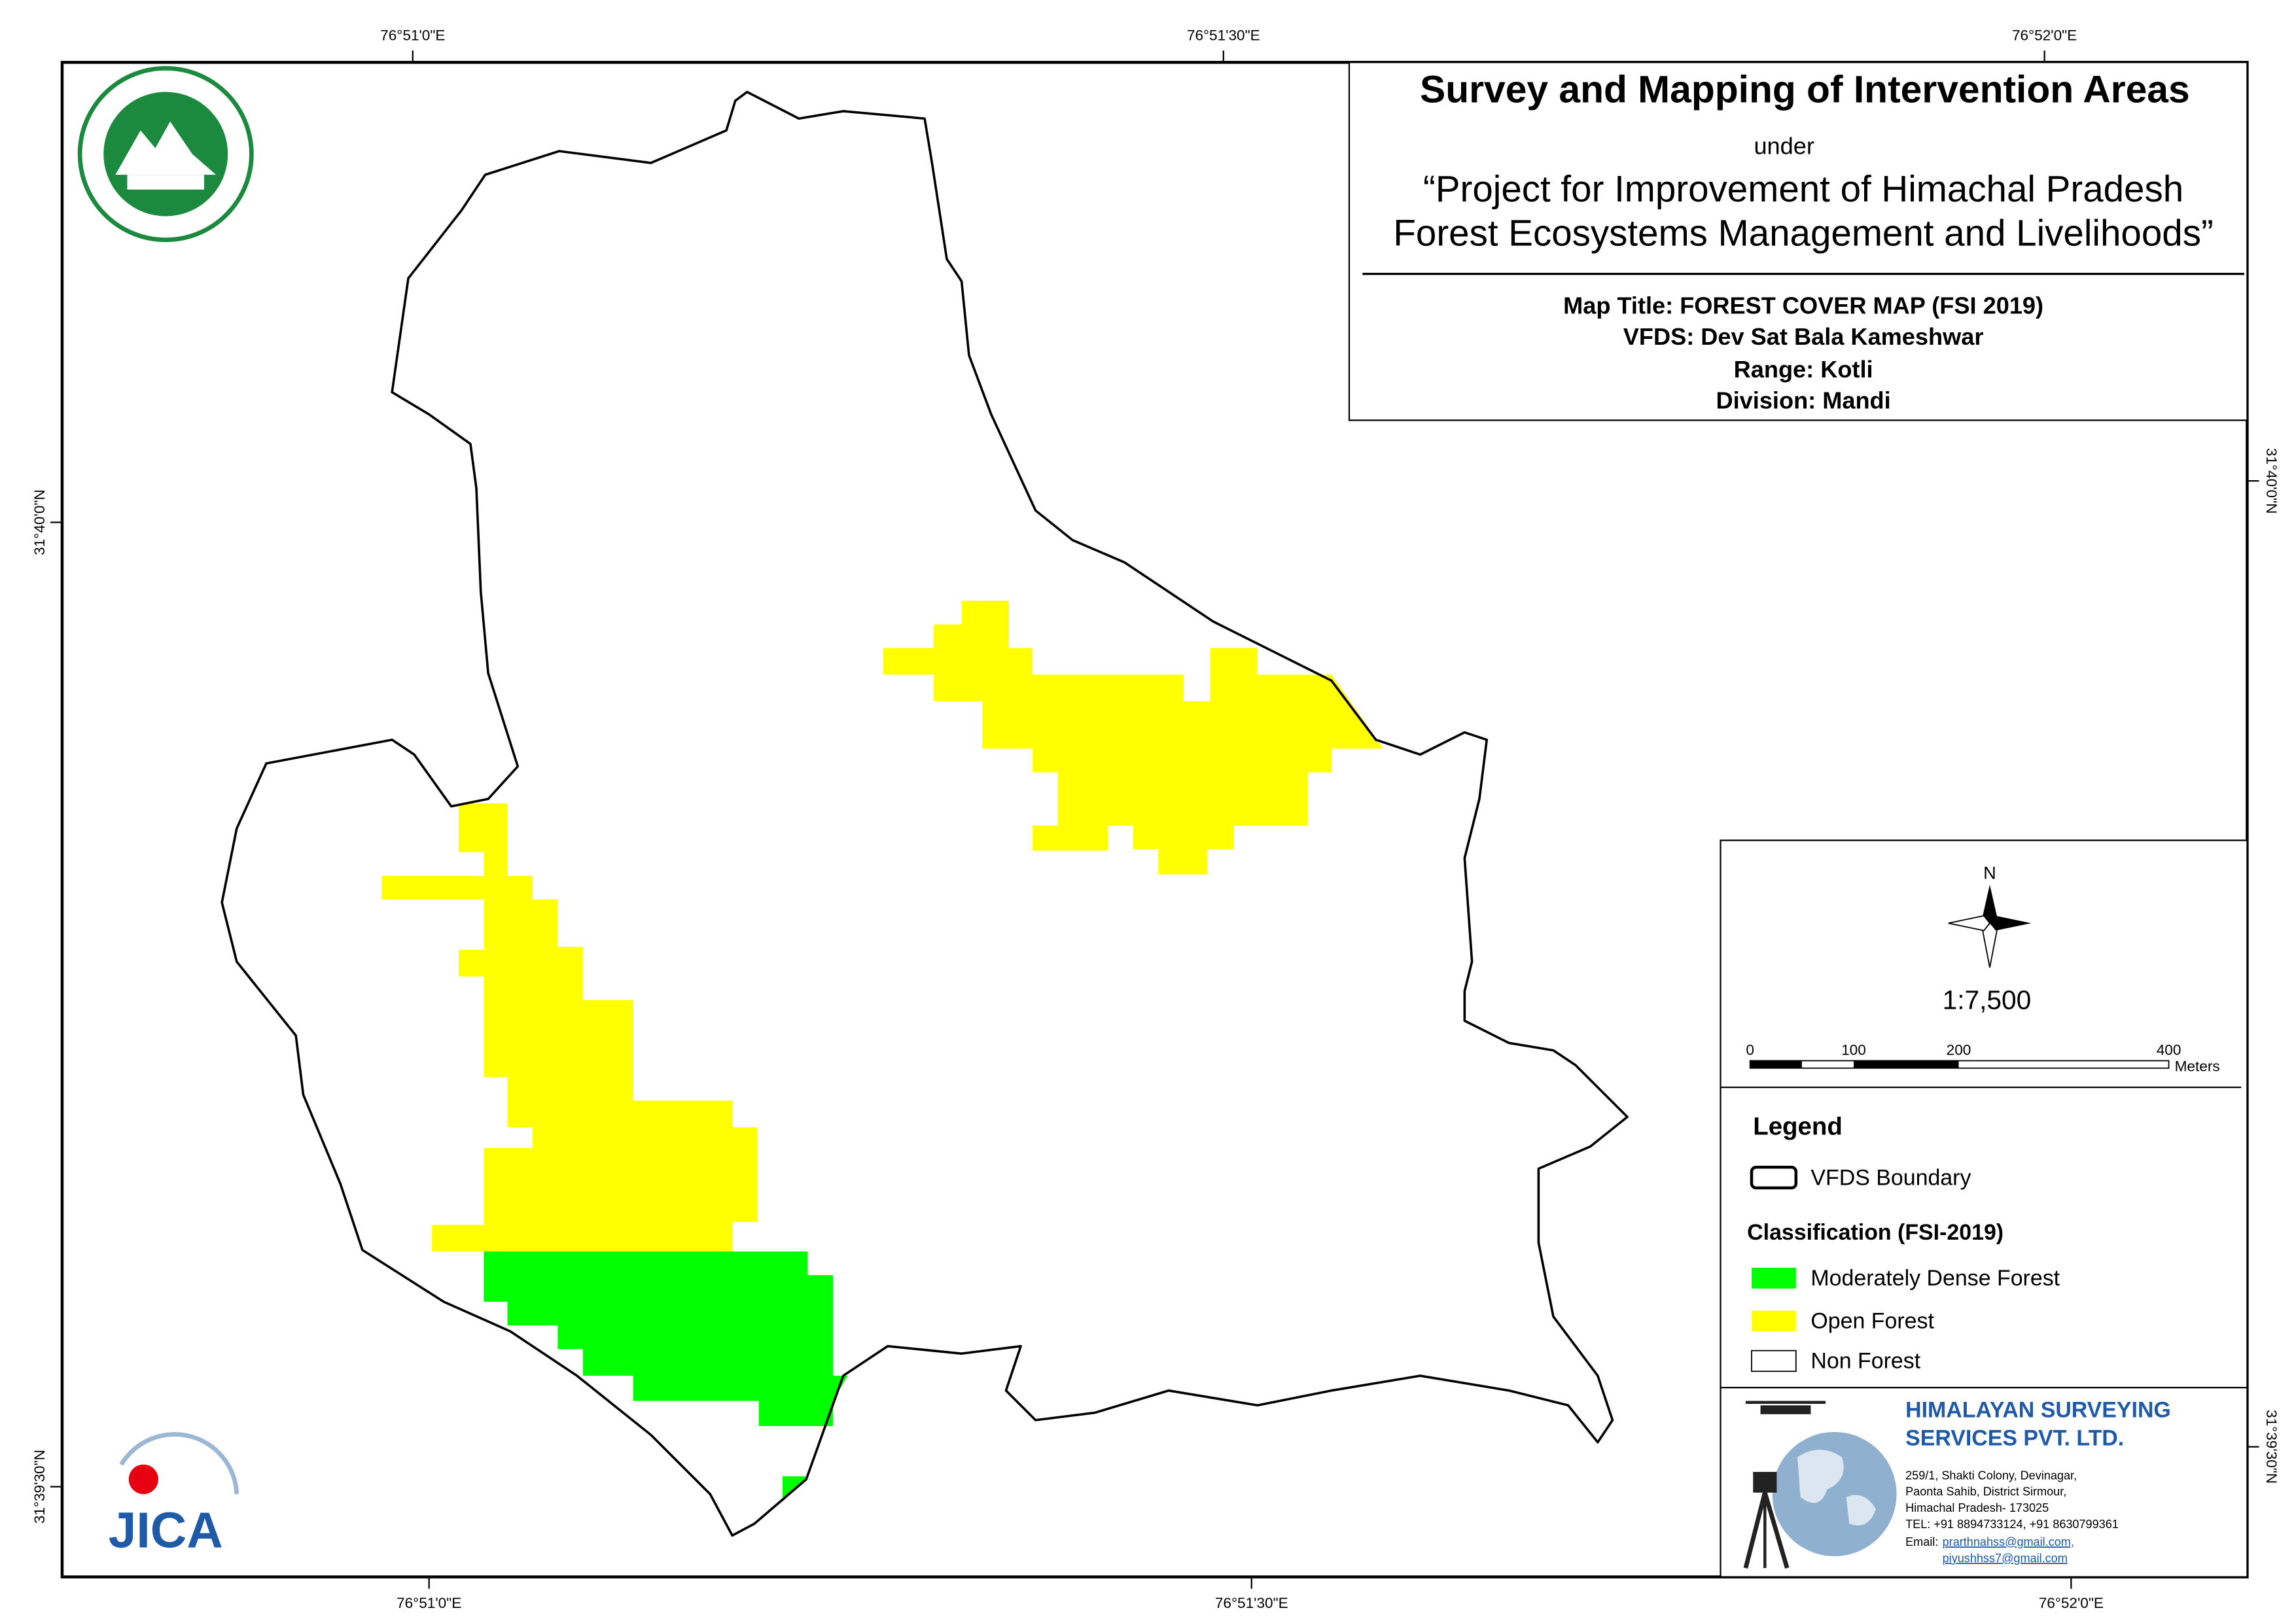 The width and height of the screenshot is (2296, 1623). I want to click on coord-bottom: 76°51'0"E, so click(429, 1603).